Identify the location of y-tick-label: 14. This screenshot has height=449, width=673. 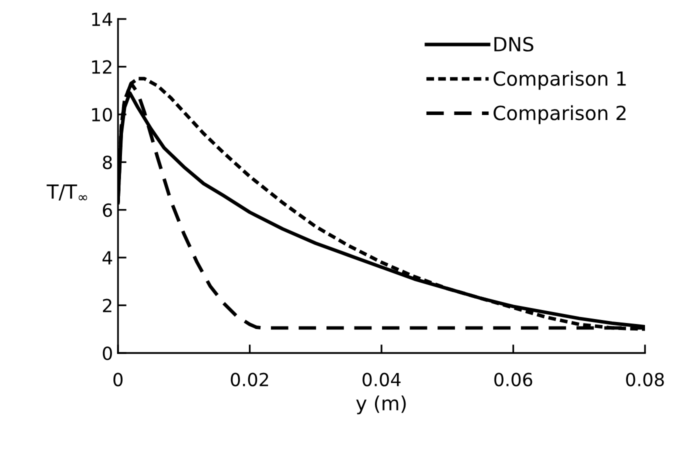
(102, 19).